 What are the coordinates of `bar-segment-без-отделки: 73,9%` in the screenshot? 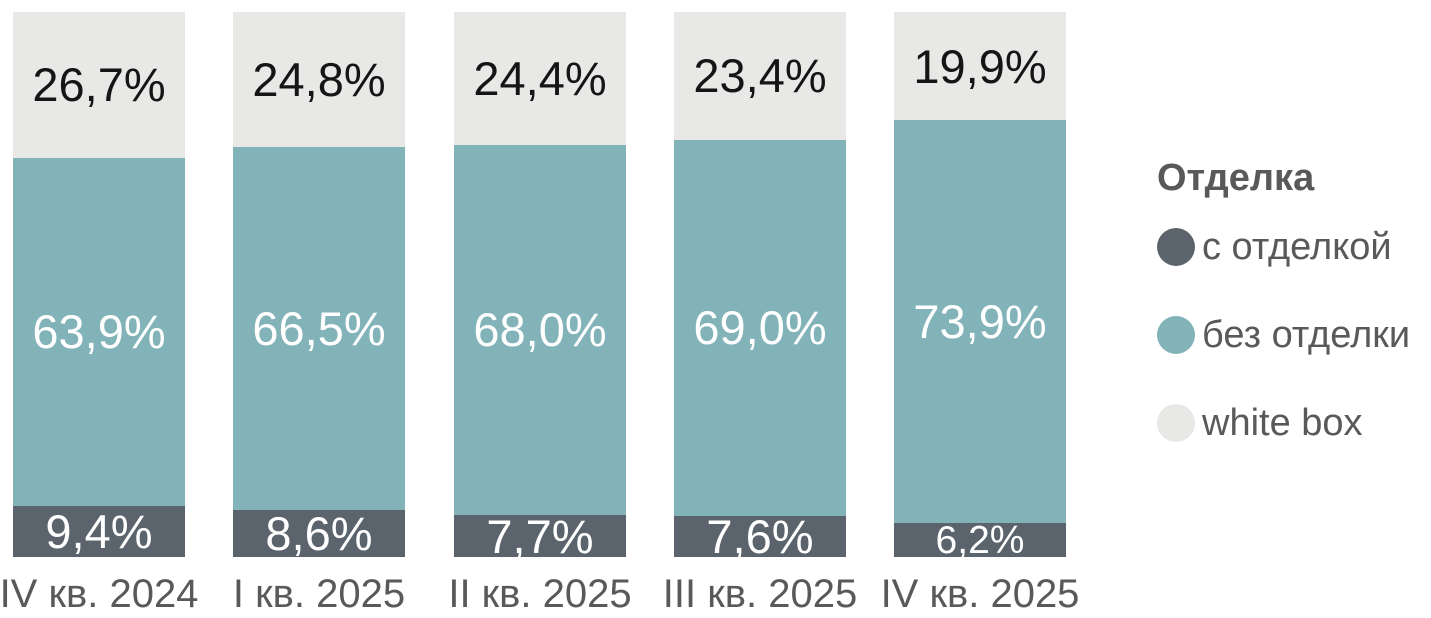 It's located at (980, 322).